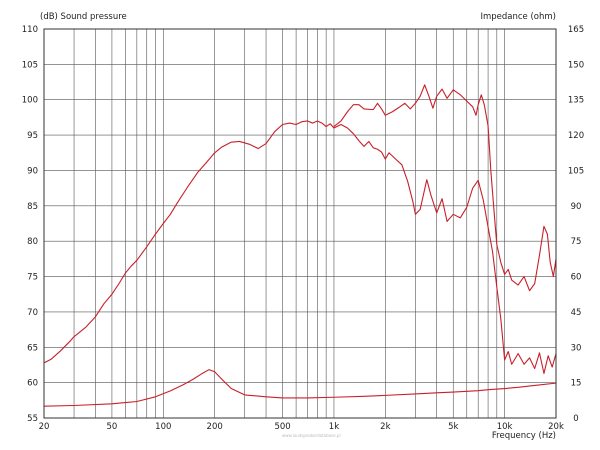  What do you see at coordinates (453, 427) in the screenshot?
I see `x-tick-label: 5k` at bounding box center [453, 427].